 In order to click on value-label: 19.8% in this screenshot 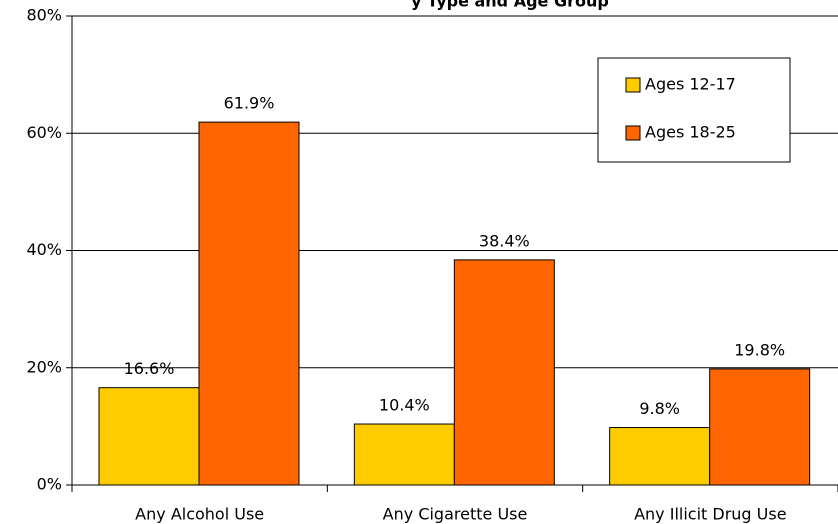, I will do `click(759, 349)`.